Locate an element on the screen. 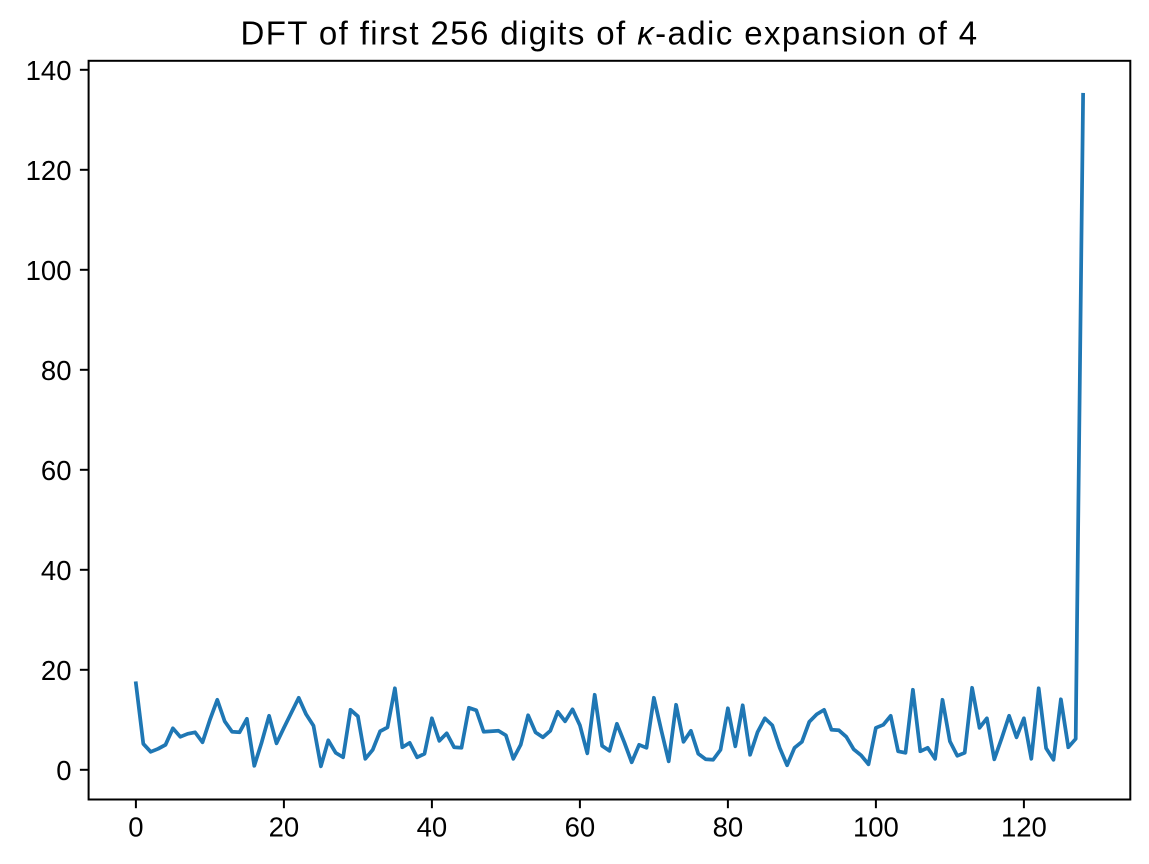 Image resolution: width=1149 pixels, height=864 pixels. svg-text: 140 is located at coordinates (49, 70).